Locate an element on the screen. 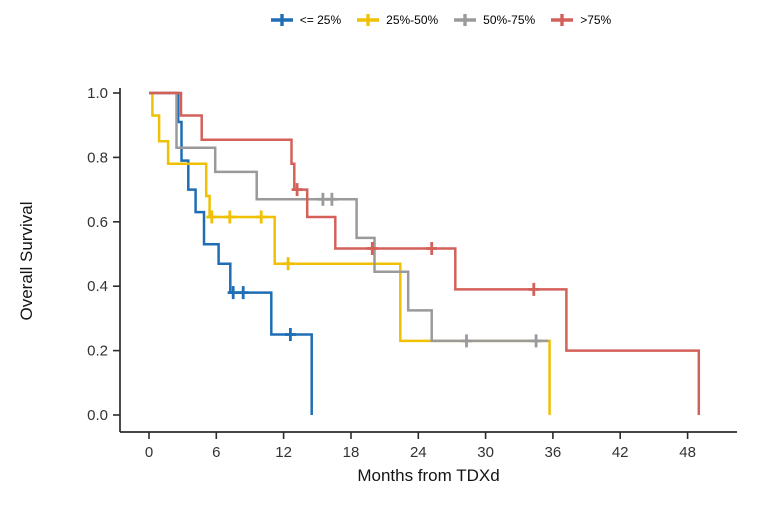  legend-item-gt75: >75% is located at coordinates (580, 20).